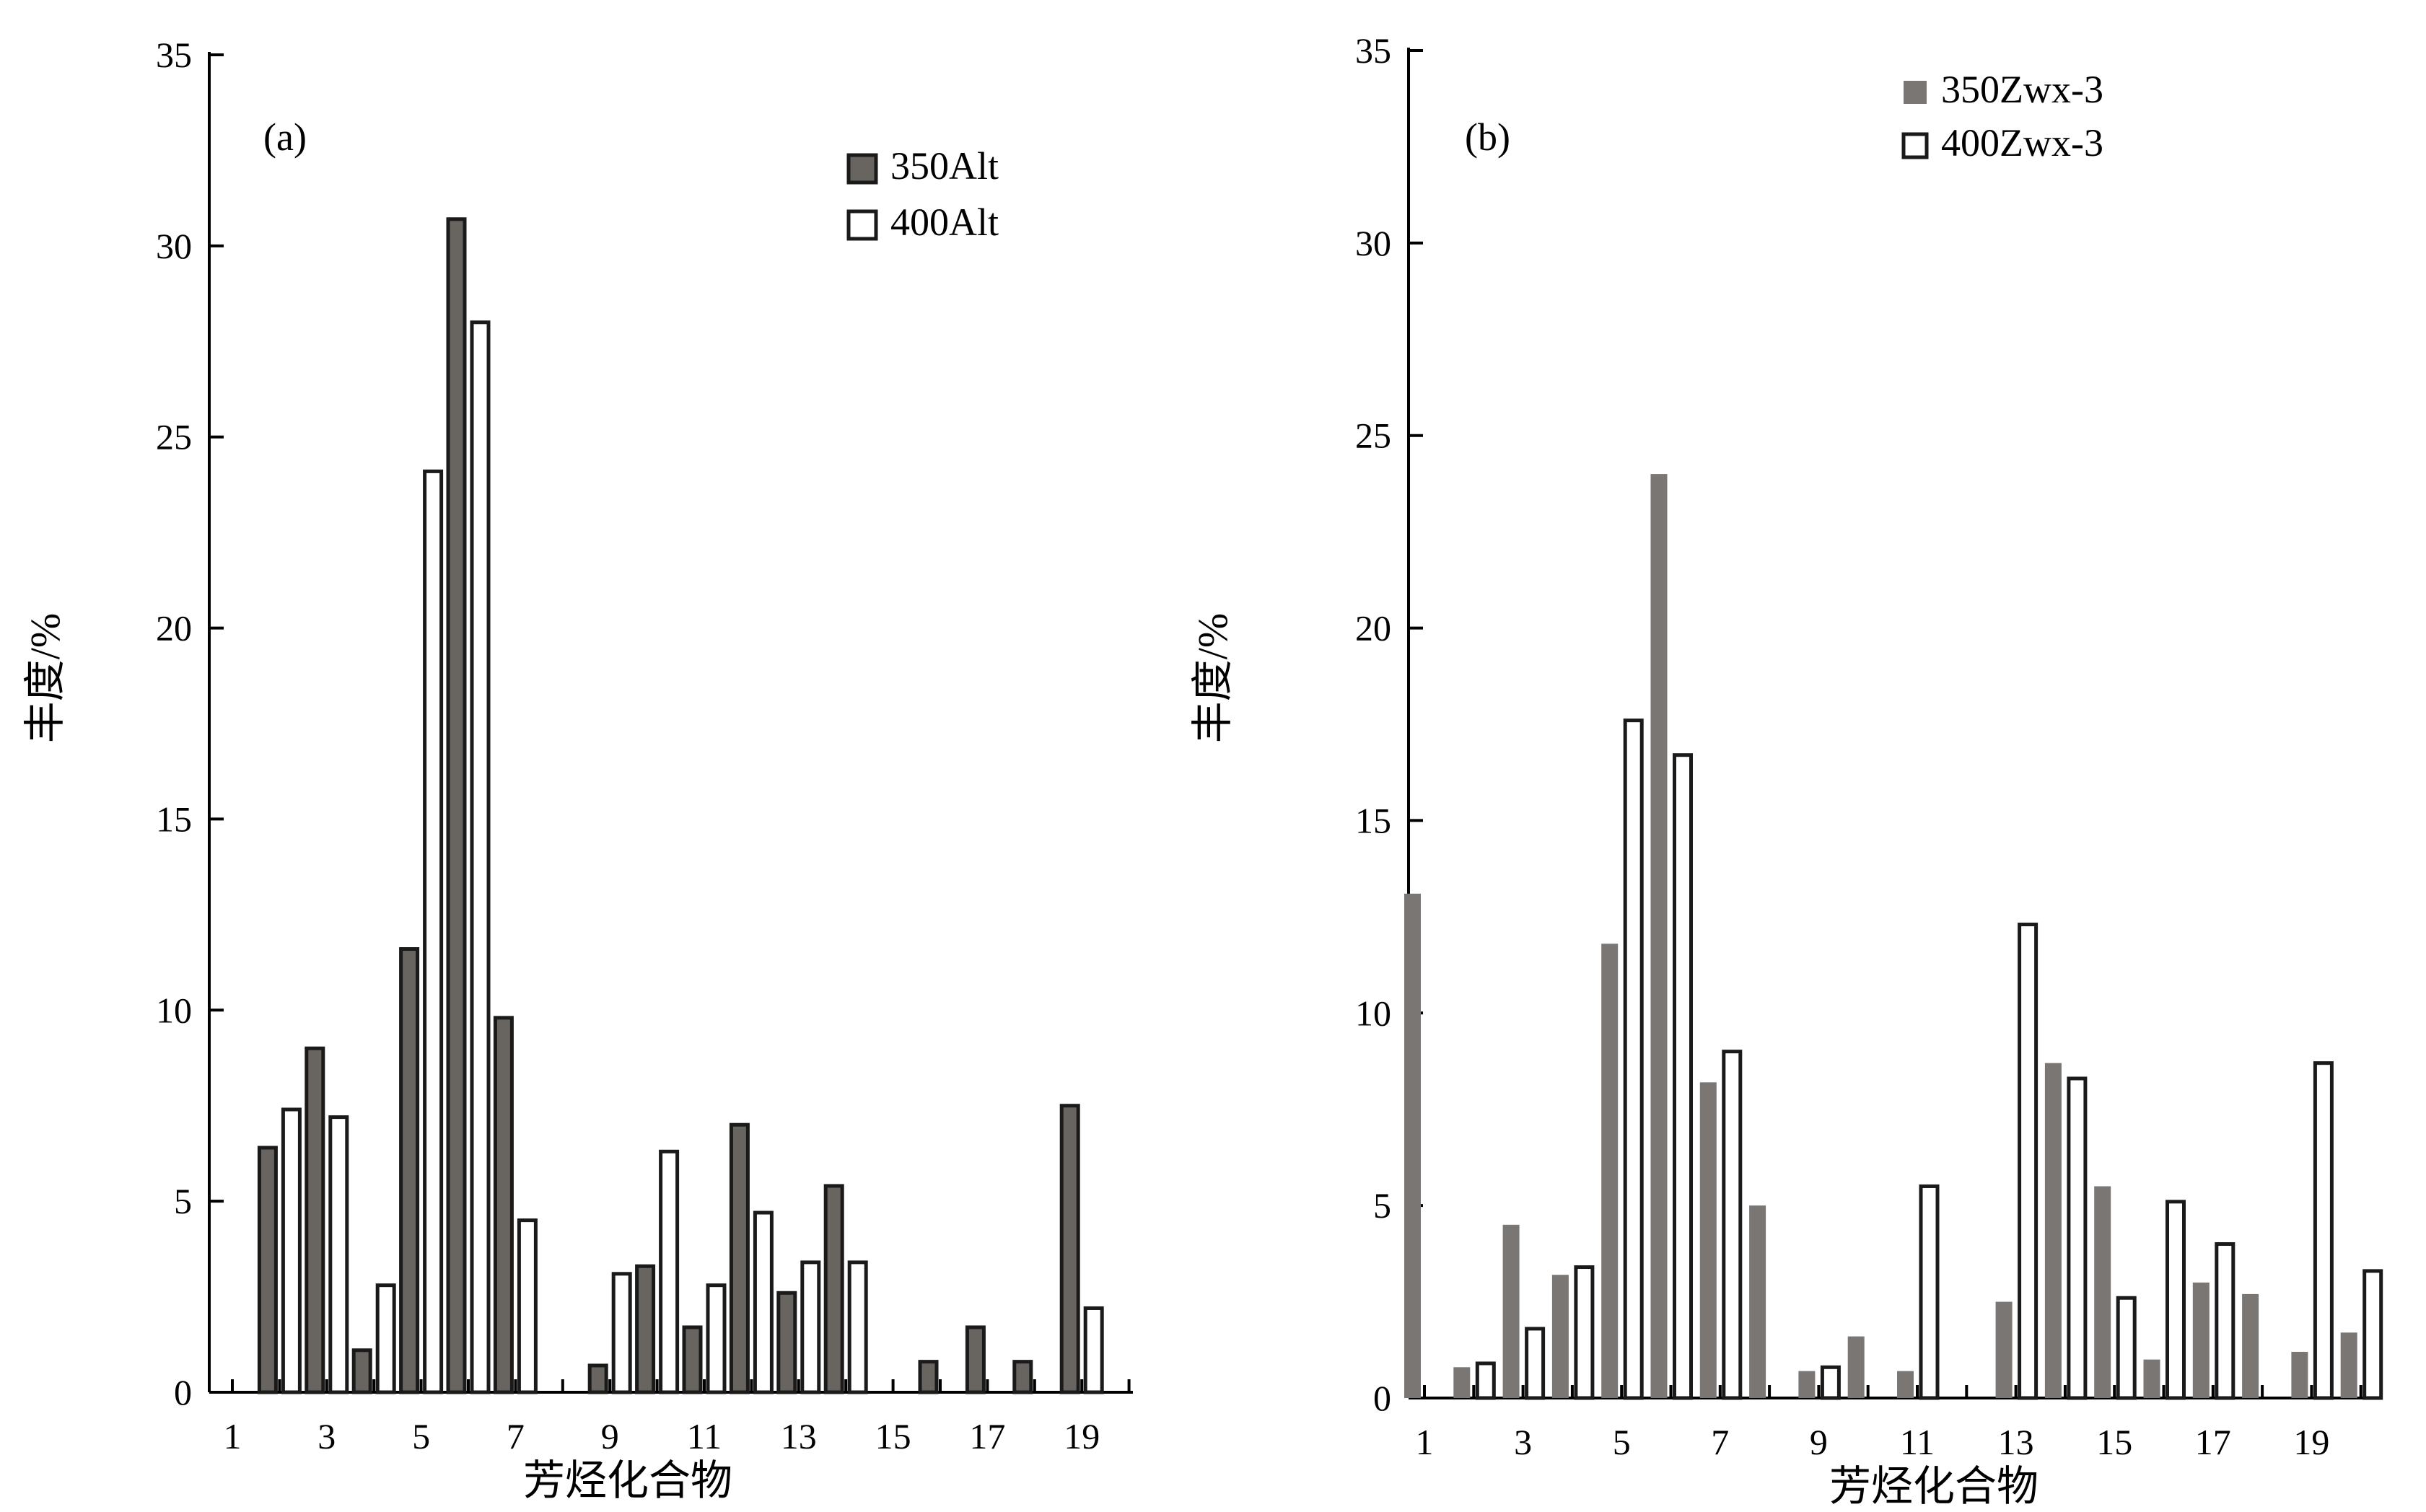 This screenshot has height=1512, width=2426. I want to click on b-y-axis-title: 丰度/%, so click(1212, 678).